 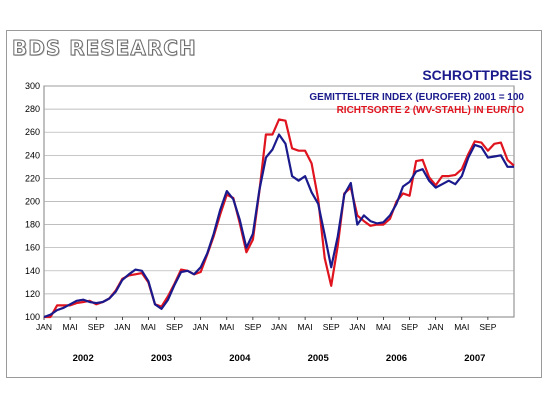 I want to click on year-label: 2003, so click(x=161, y=358).